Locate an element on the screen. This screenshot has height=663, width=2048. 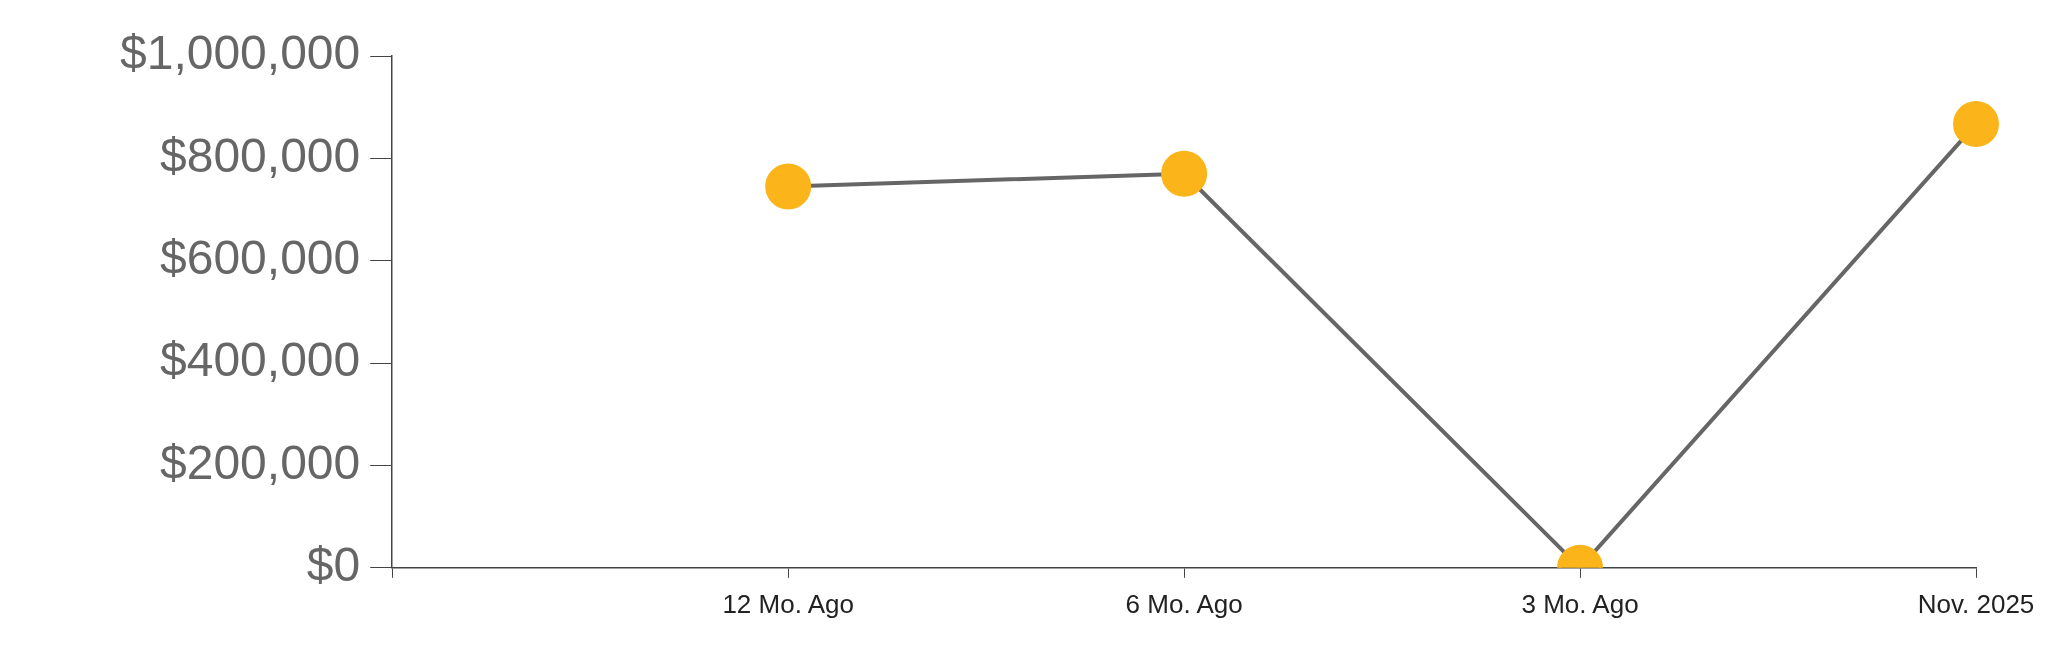
x-tick-label: 6 Mo. Ago is located at coordinates (1184, 603).